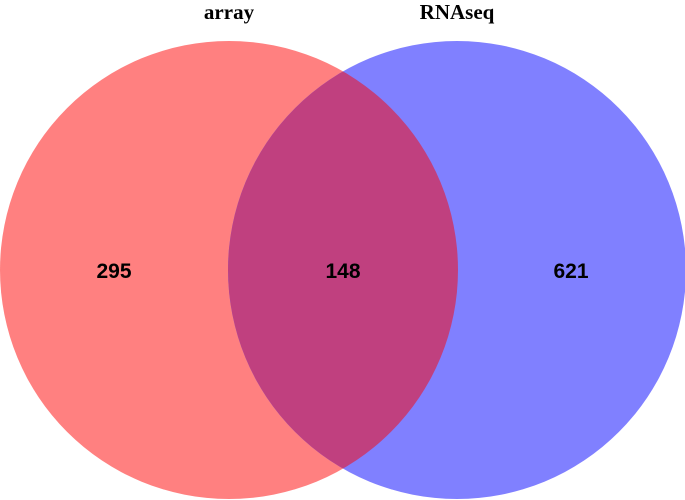  I want to click on array-only-count: 295, so click(113, 271).